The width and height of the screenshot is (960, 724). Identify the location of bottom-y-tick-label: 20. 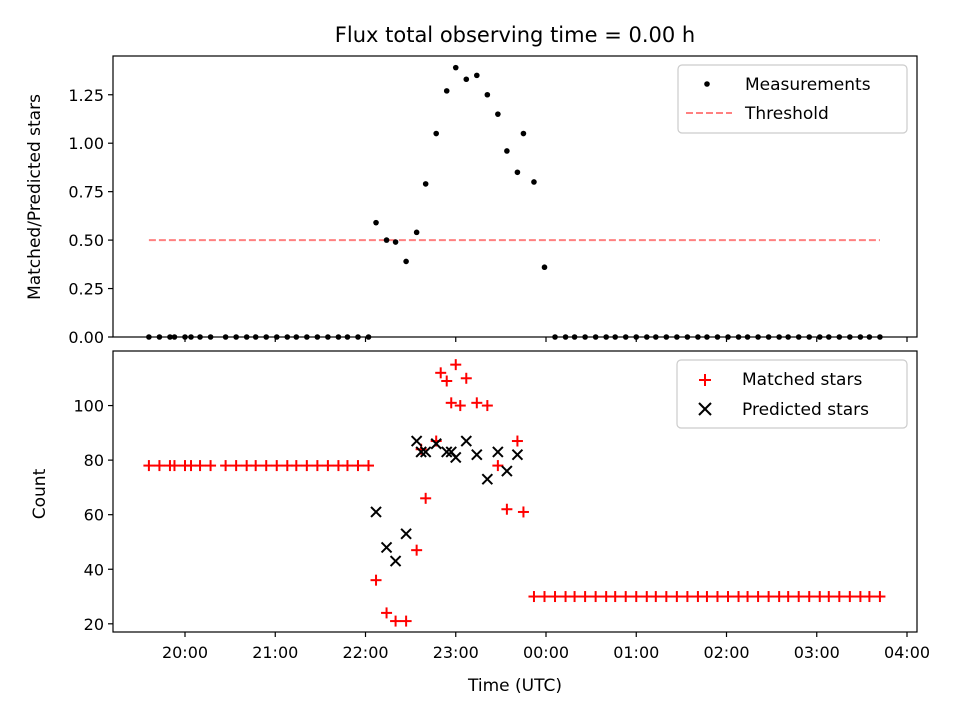
(94, 624).